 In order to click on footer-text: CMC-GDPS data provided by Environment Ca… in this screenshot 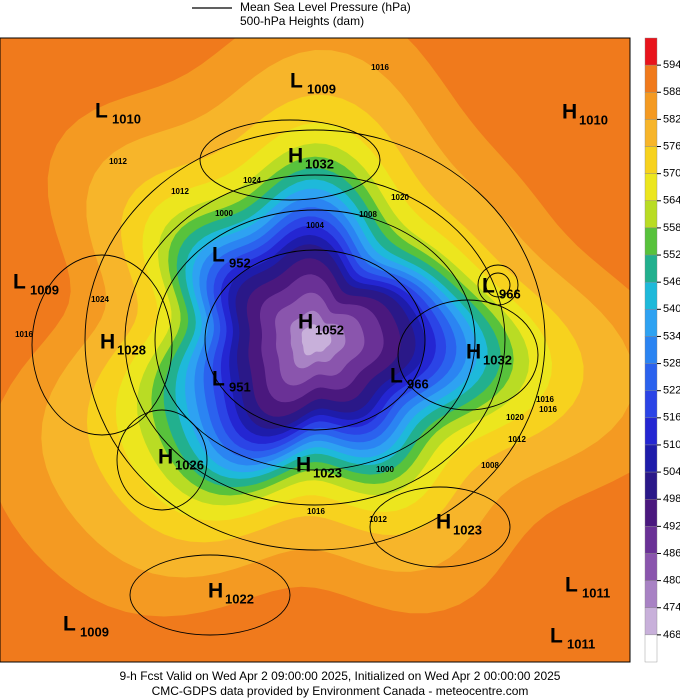, I will do `click(340, 691)`.